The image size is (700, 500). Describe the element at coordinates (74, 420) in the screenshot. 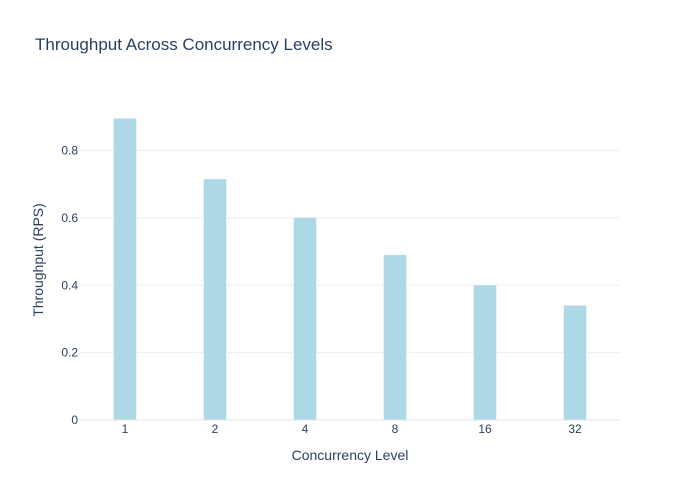

I see `y-tick-label: 0` at that location.